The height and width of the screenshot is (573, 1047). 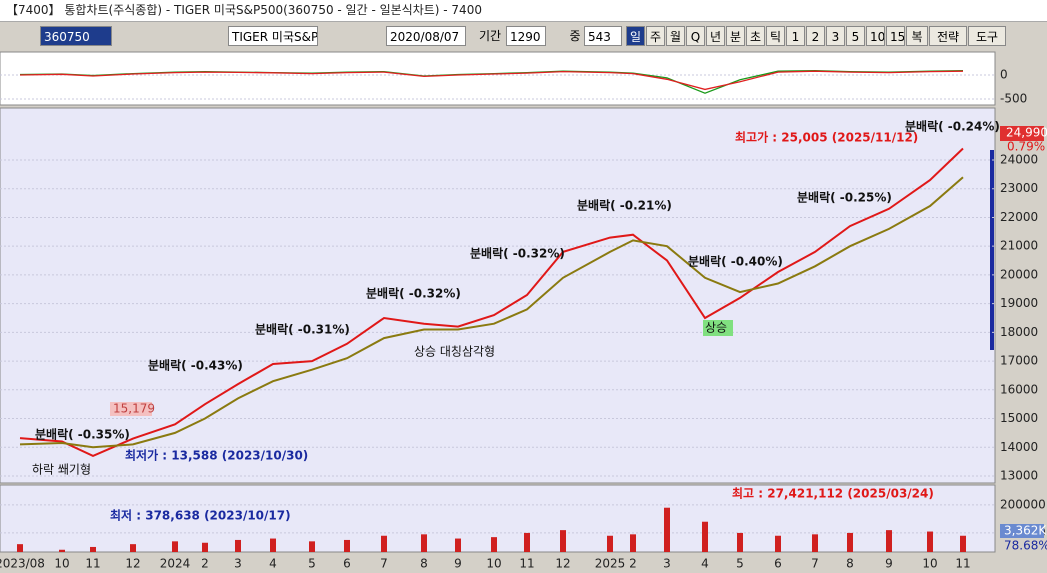 I want to click on toolbar-button: 주, so click(x=655, y=36).